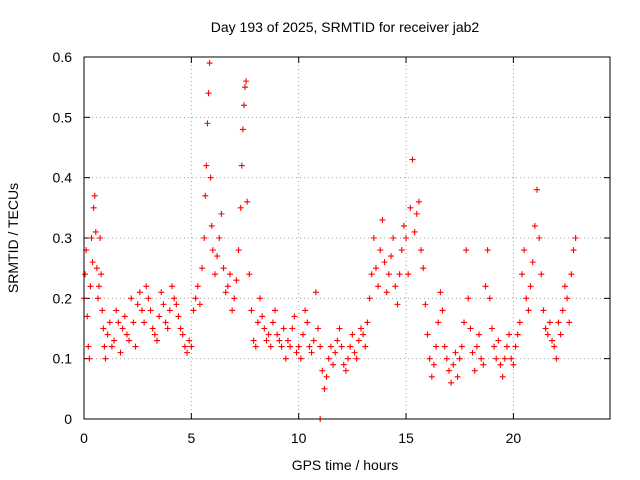 The height and width of the screenshot is (480, 640). What do you see at coordinates (68, 419) in the screenshot?
I see `y-tick-label: 0` at bounding box center [68, 419].